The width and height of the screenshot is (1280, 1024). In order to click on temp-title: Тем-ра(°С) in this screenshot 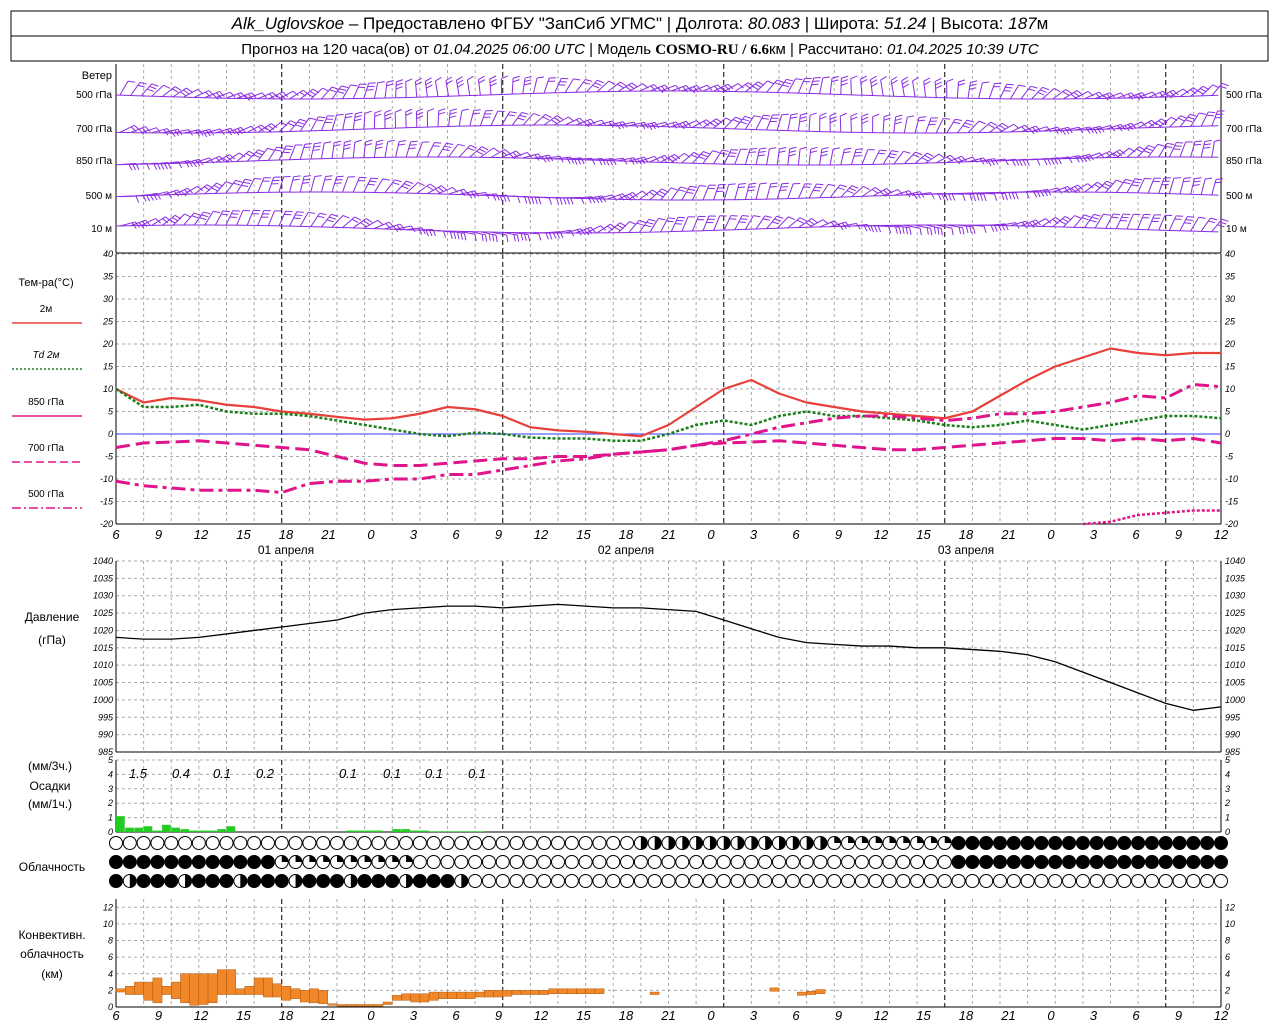, I will do `click(45, 283)`.